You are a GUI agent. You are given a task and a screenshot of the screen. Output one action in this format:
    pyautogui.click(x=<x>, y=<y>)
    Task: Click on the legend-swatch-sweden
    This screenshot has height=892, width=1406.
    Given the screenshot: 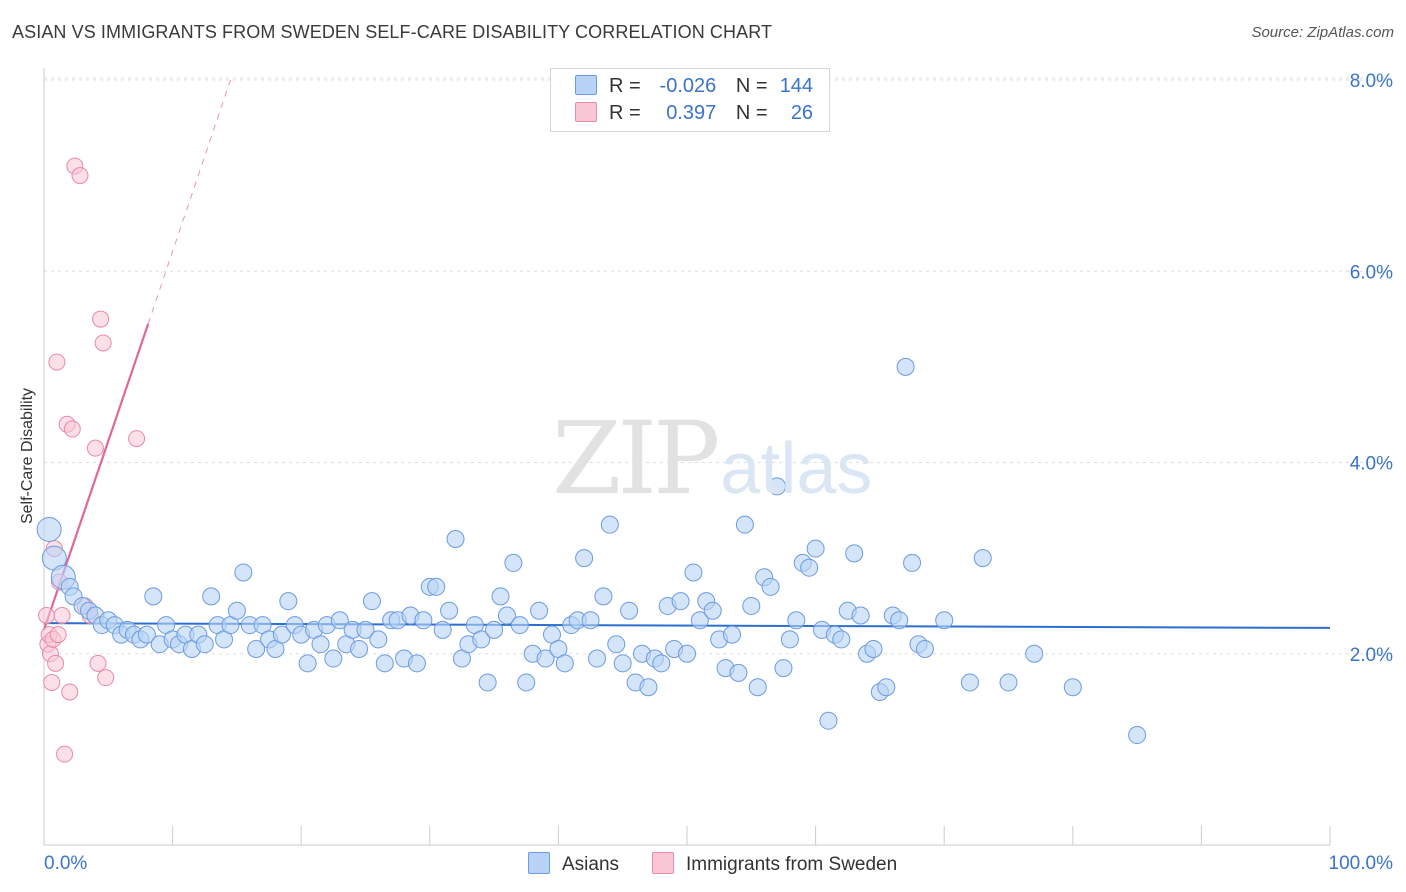 What is the action you would take?
    pyautogui.click(x=586, y=112)
    